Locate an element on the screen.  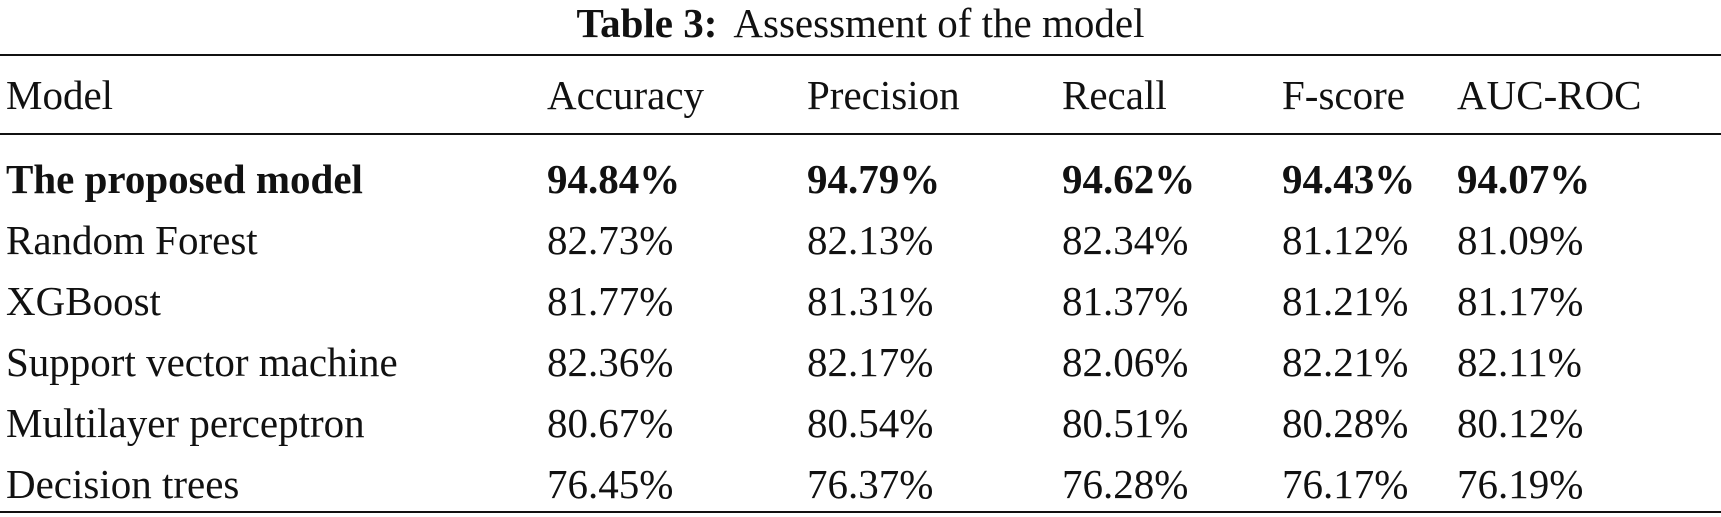
model-name-cell: XGBoost is located at coordinates (83, 301).